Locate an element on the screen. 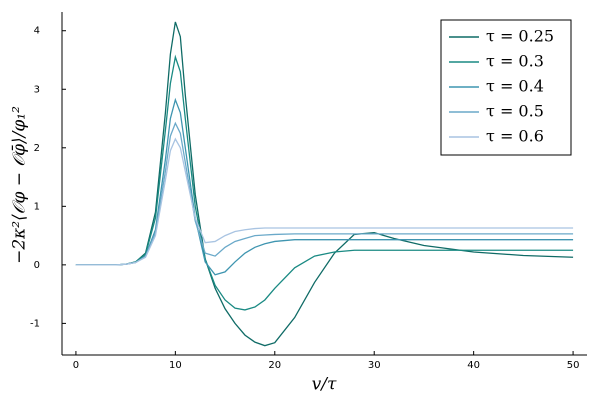 The image size is (600, 400). y-tick-label: 4 is located at coordinates (37, 31).